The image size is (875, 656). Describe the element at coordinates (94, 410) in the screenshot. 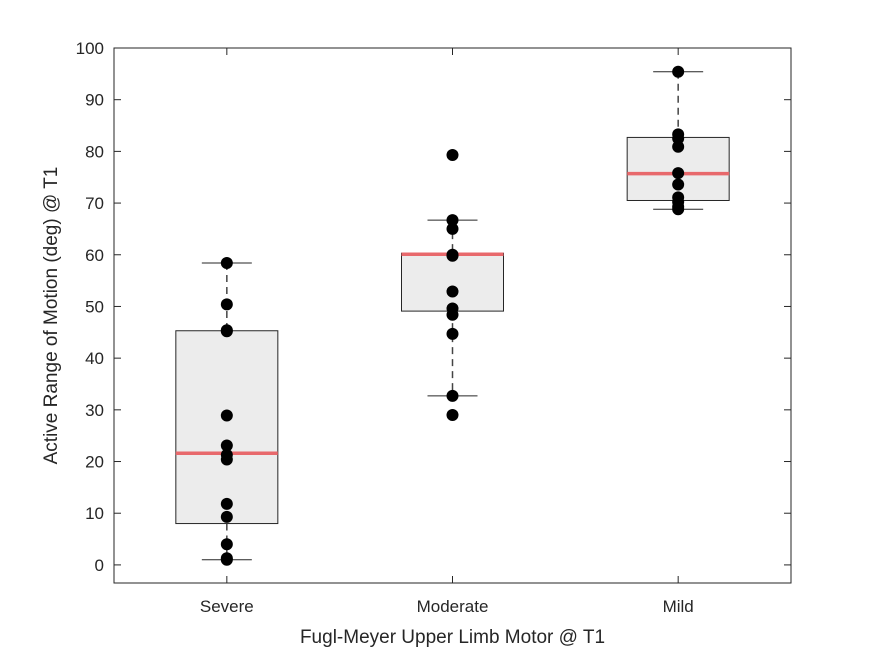

I see `y-tick-label: 30` at that location.